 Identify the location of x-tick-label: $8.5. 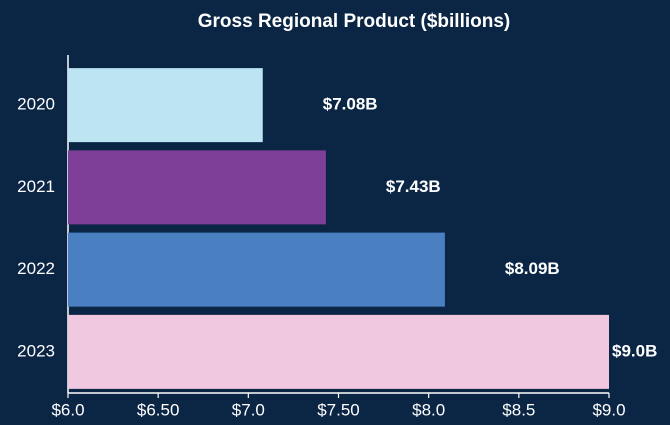
(518, 409).